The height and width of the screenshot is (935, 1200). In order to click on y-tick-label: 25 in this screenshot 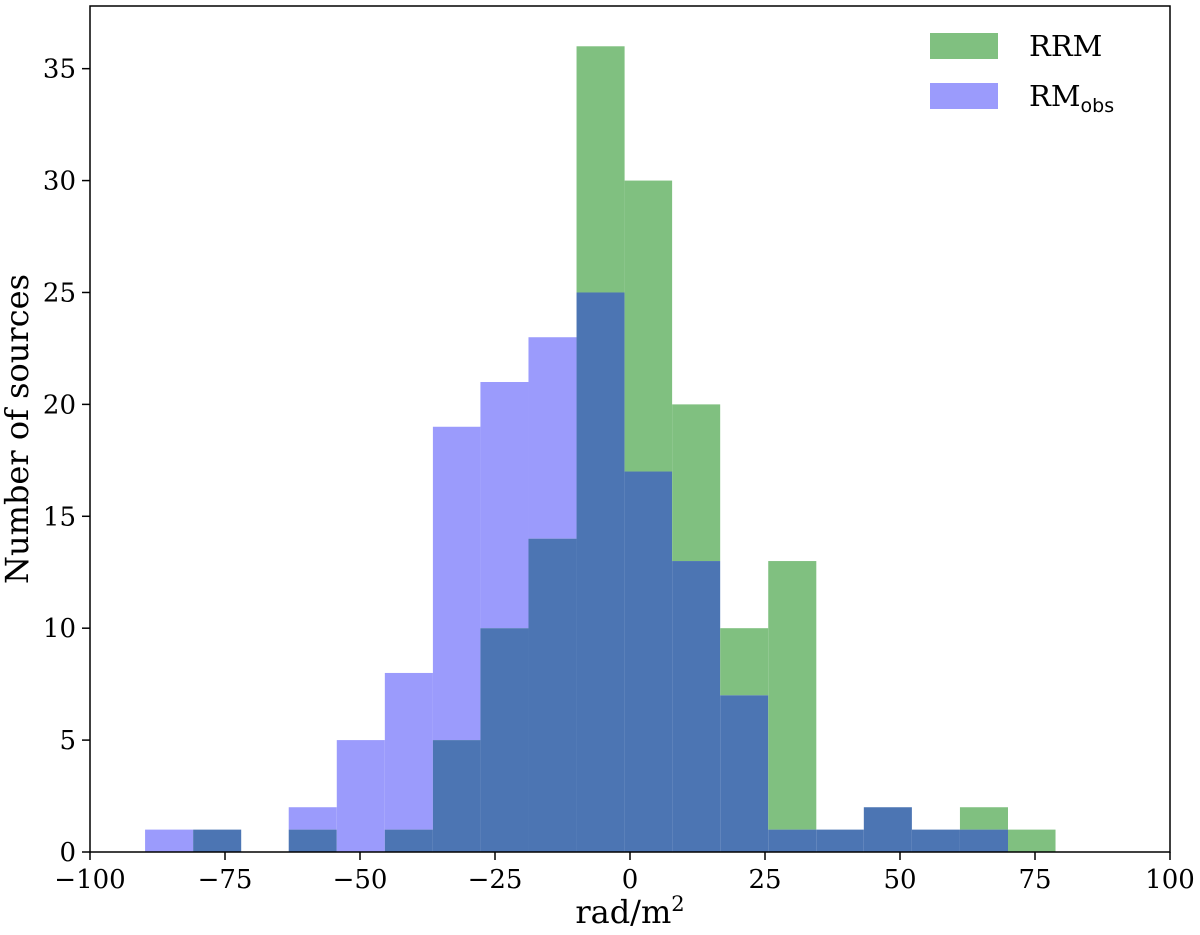, I will do `click(59, 293)`.